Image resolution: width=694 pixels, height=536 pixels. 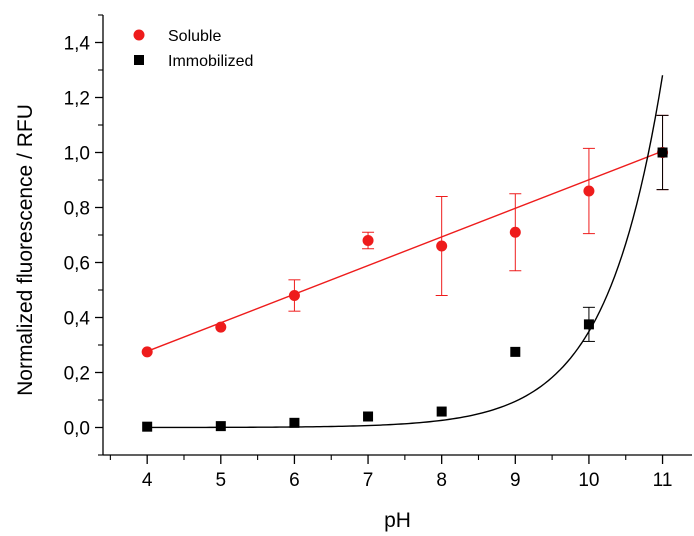 I want to click on y-tick-label: 0,2, so click(x=77, y=374).